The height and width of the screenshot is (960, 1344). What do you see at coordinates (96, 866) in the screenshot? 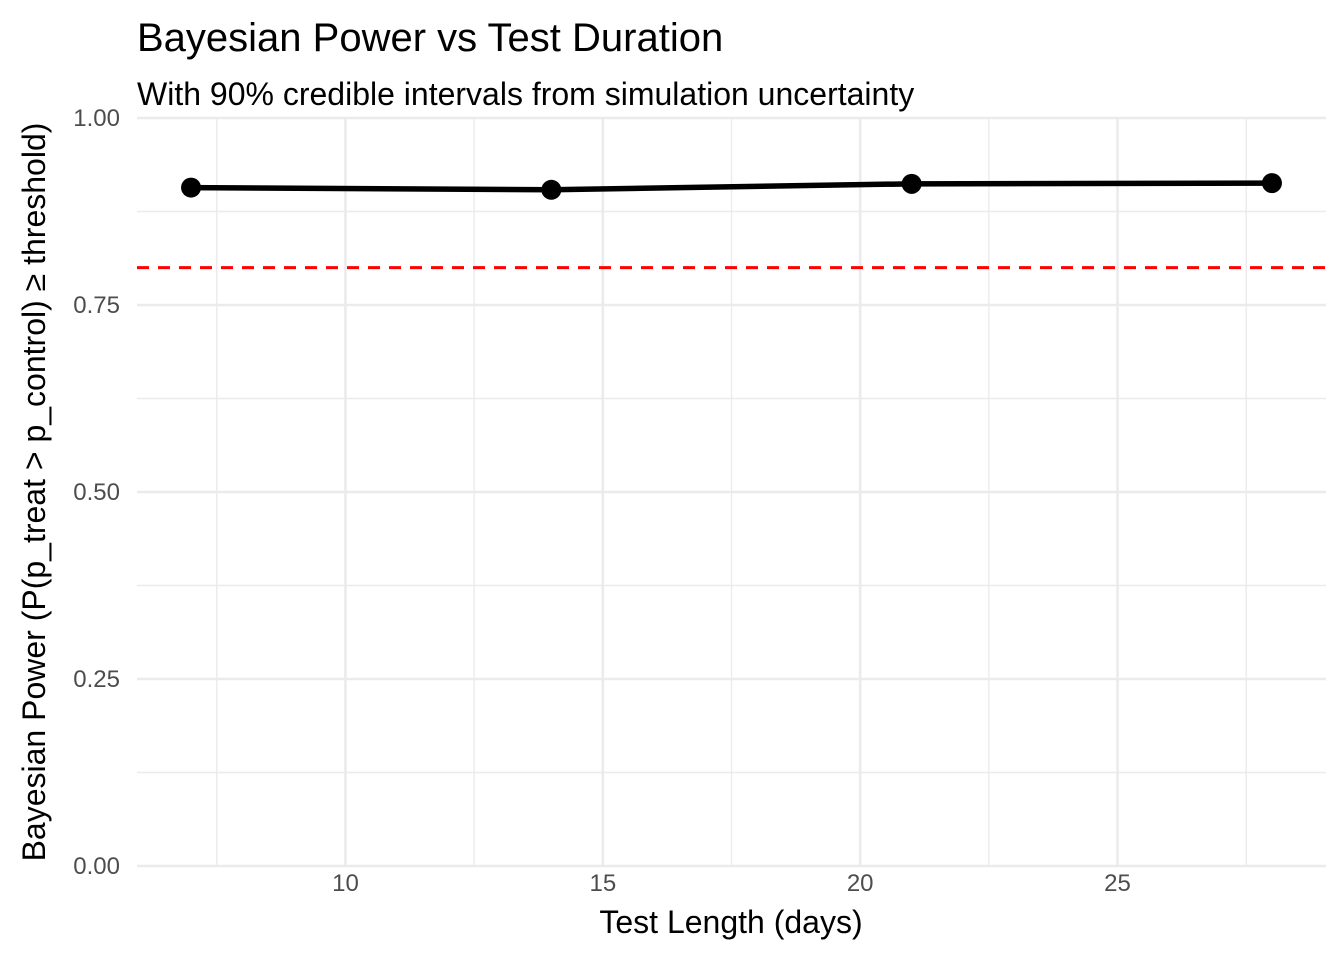
I see `y-tick-label: 0.00` at bounding box center [96, 866].